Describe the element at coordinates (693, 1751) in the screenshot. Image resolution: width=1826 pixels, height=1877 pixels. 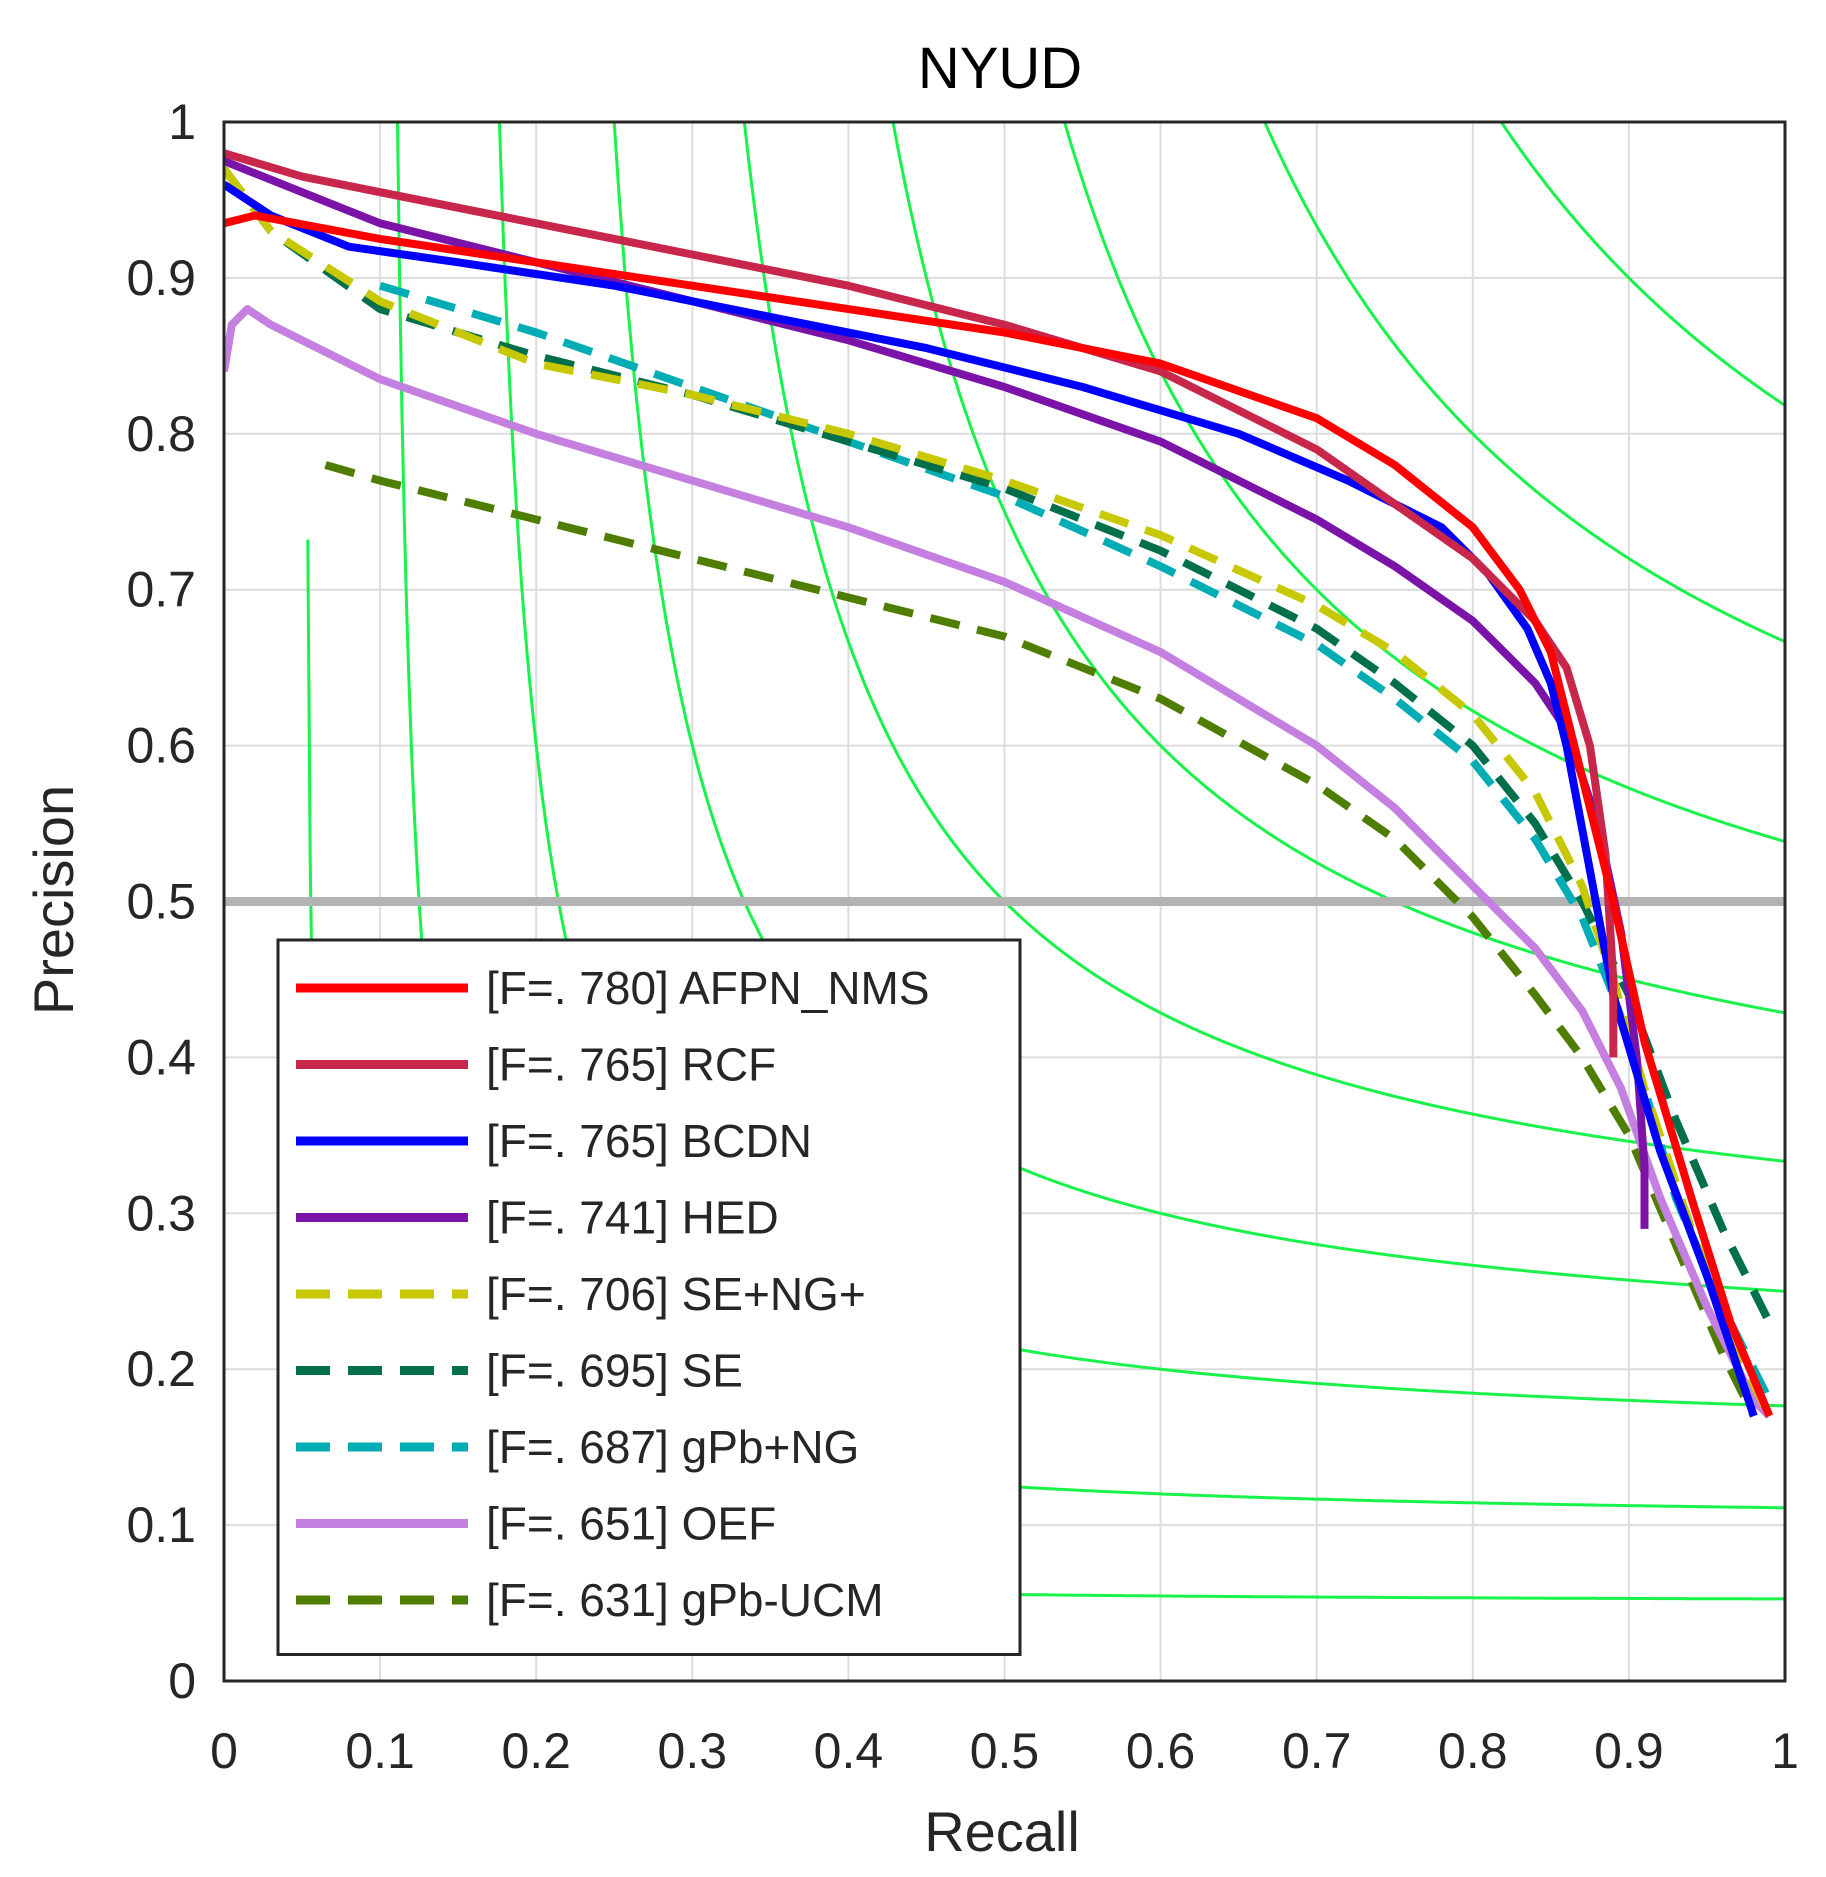
I see `x-tick-label-3: 0.3` at that location.